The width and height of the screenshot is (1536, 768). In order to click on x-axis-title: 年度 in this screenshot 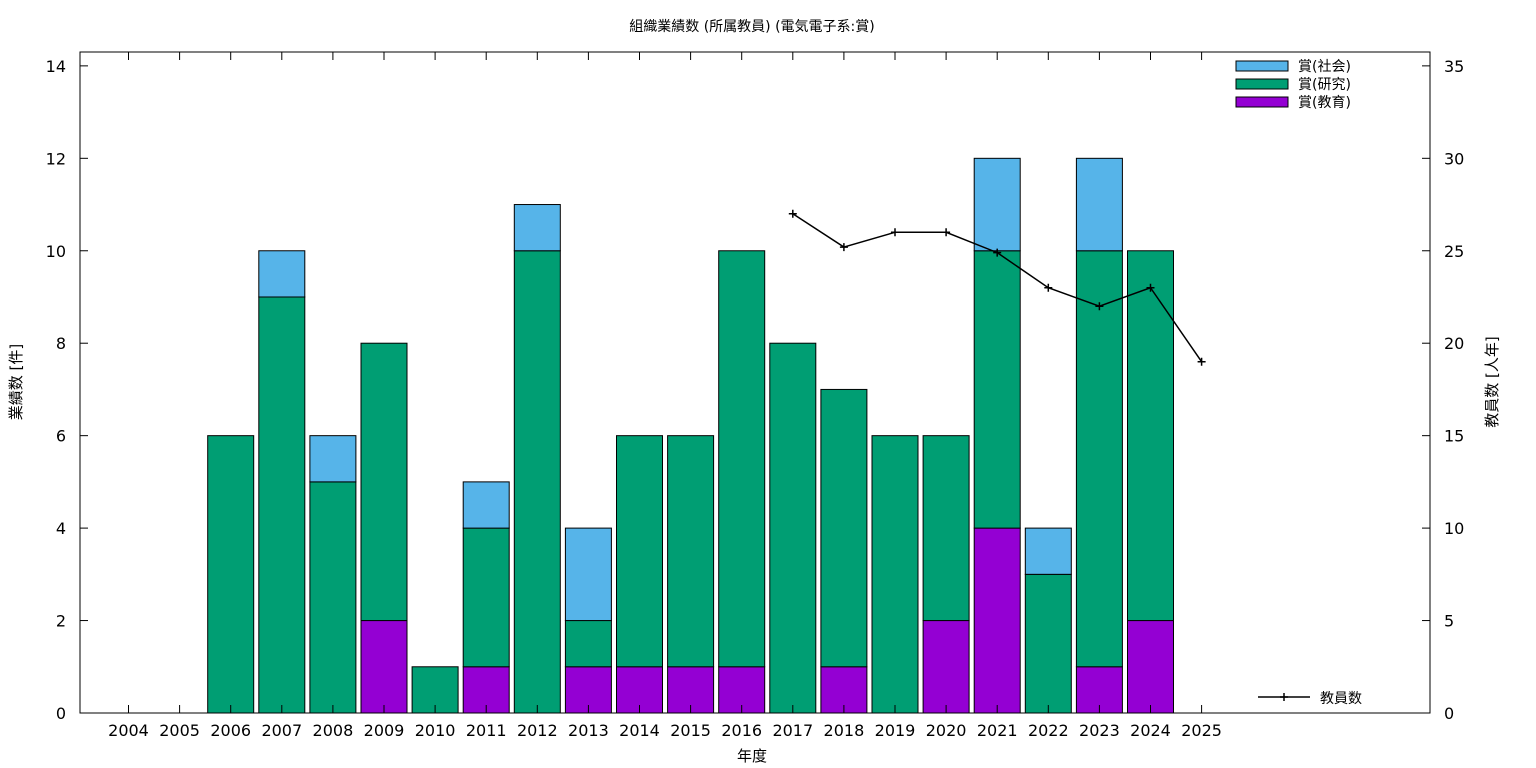, I will do `click(752, 756)`.